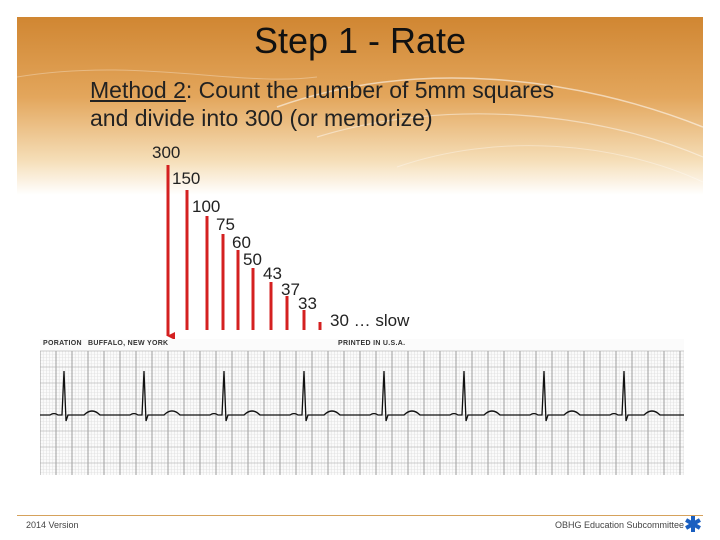  Describe the element at coordinates (52, 525) in the screenshot. I see `footer-version: 2014 Version` at that location.